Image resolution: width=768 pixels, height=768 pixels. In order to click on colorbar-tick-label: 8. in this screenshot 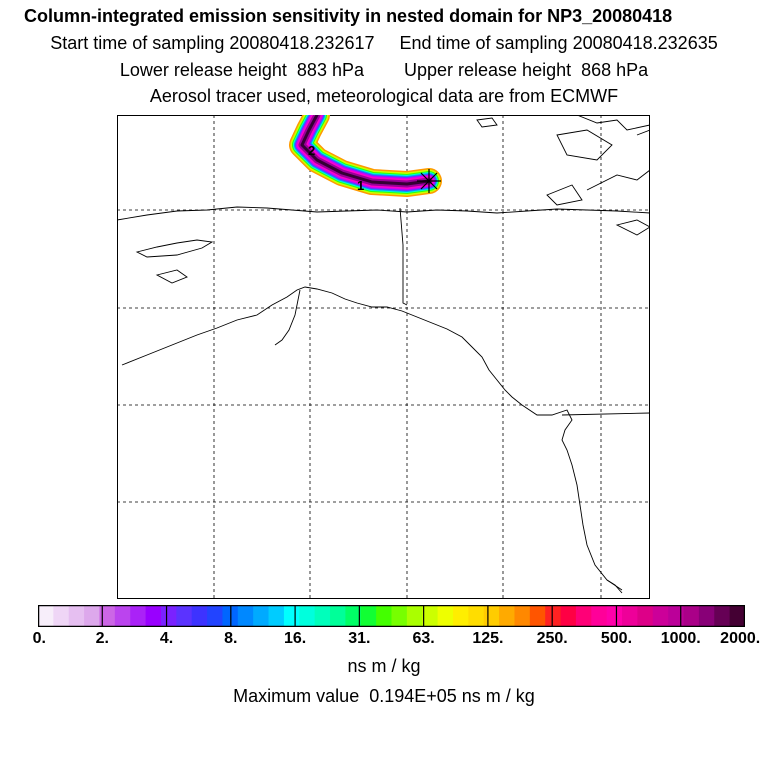, I will do `click(231, 638)`.